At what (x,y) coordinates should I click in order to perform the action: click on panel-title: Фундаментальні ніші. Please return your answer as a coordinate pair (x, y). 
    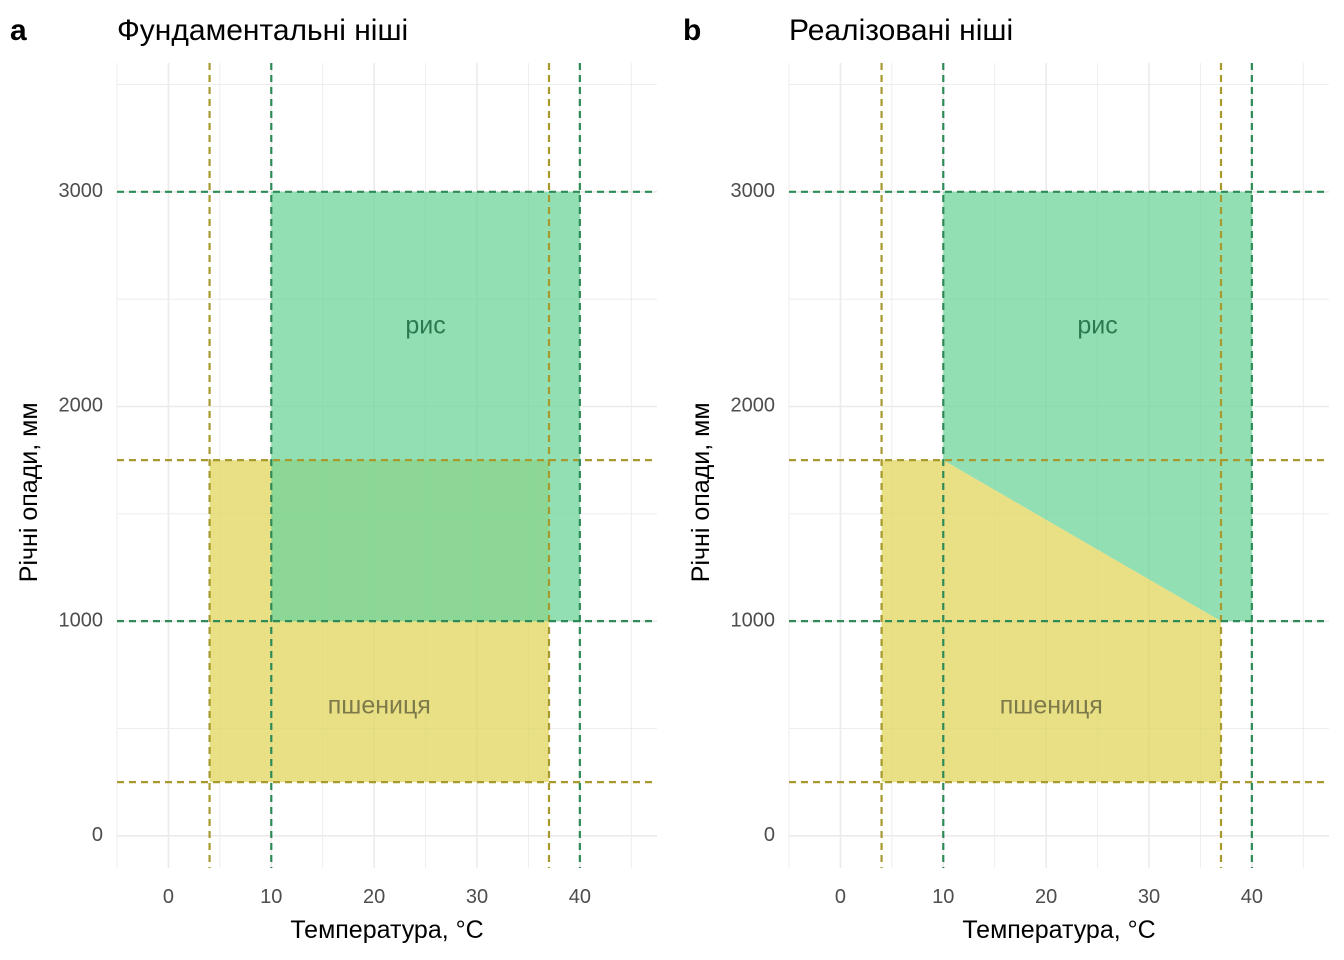
    Looking at the image, I should click on (262, 30).